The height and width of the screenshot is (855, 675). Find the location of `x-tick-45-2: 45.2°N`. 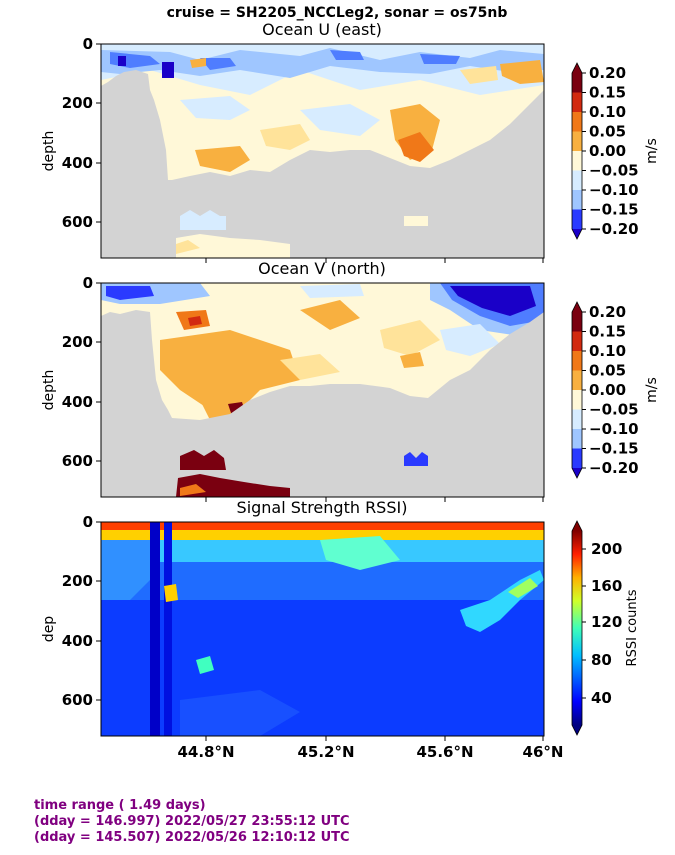

x-tick-45-2: 45.2°N is located at coordinates (326, 748).